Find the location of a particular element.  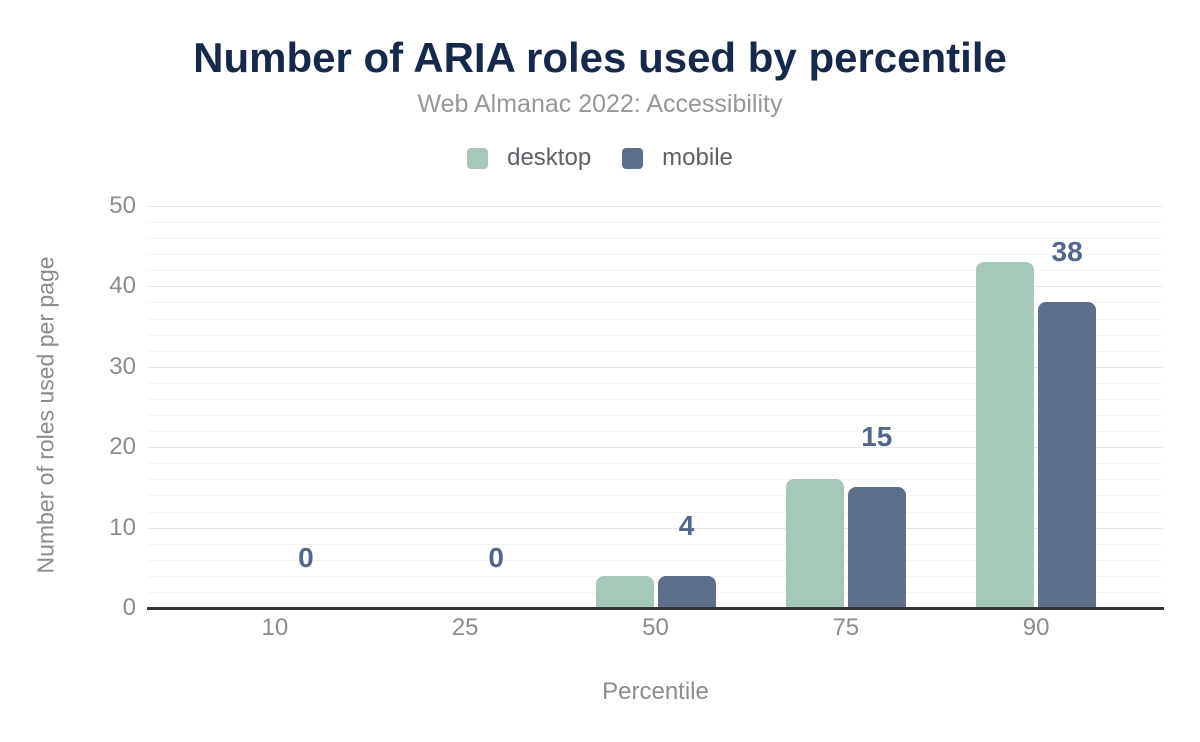

x-tick-label: 10 is located at coordinates (275, 627).